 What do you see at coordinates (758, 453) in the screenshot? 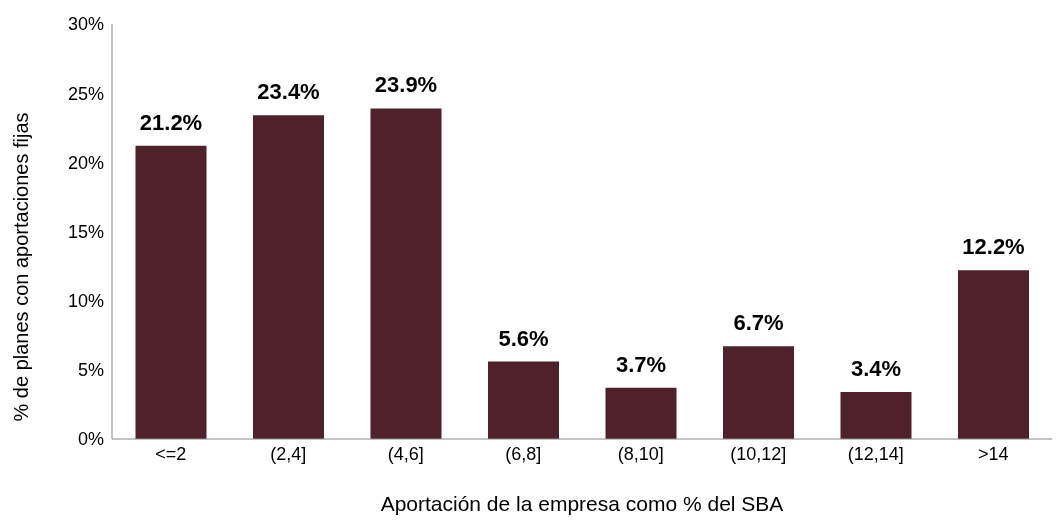
I see `x-tick-label: (10,12]` at bounding box center [758, 453].